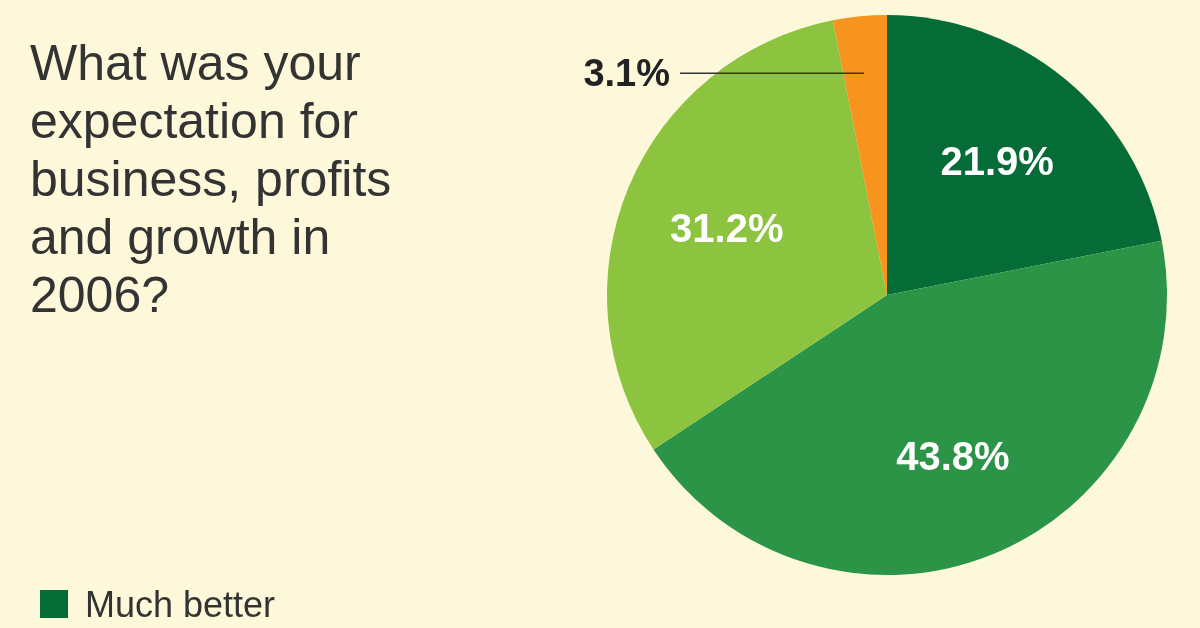 This screenshot has width=1200, height=628. Describe the element at coordinates (211, 179) in the screenshot. I see `text: What was your expectation for business, profits and growth in 2006?` at that location.